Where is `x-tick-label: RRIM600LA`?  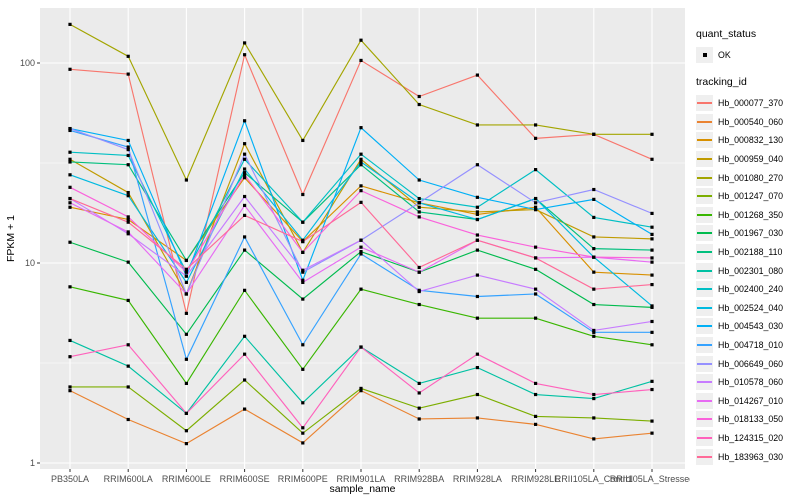
x-tick-label: RRIM600LA is located at coordinates (128, 479).